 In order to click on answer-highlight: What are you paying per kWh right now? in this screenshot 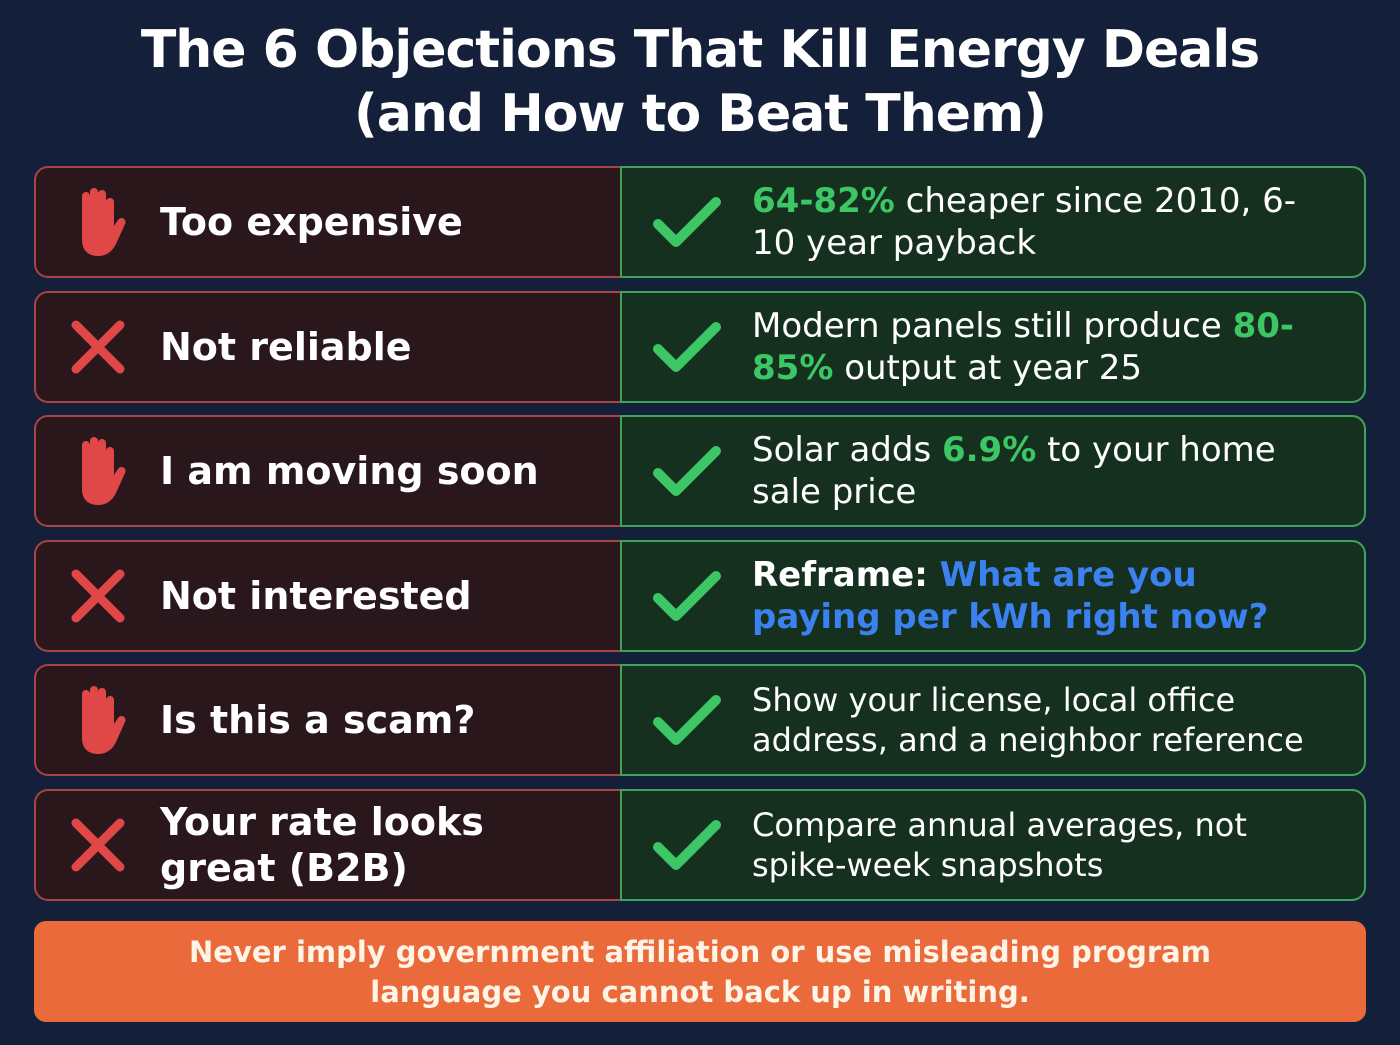, I will do `click(1010, 596)`.